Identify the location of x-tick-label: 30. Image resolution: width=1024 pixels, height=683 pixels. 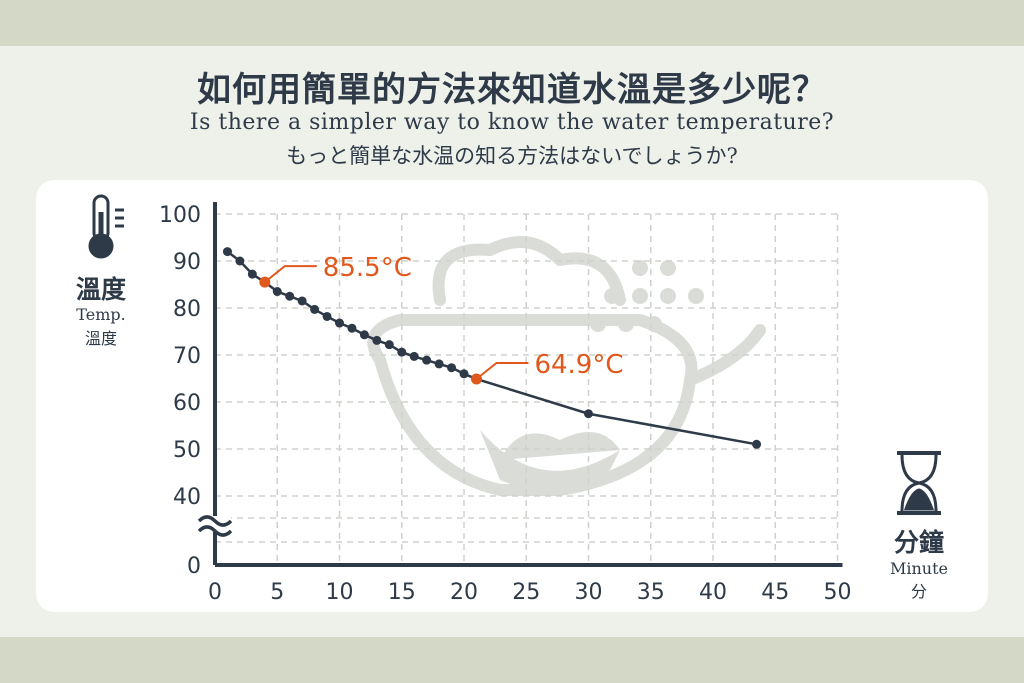
(589, 592).